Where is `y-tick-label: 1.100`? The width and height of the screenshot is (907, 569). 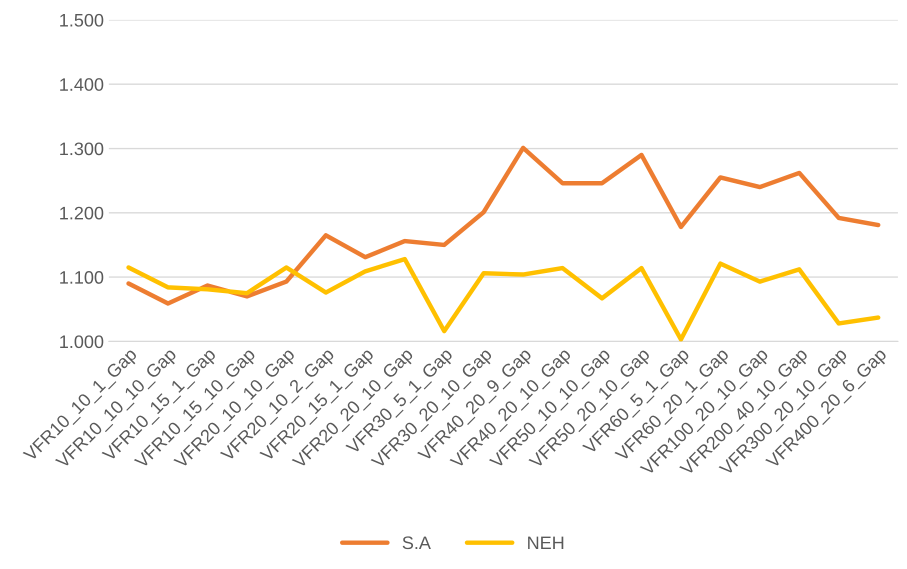
y-tick-label: 1.100 is located at coordinates (82, 277).